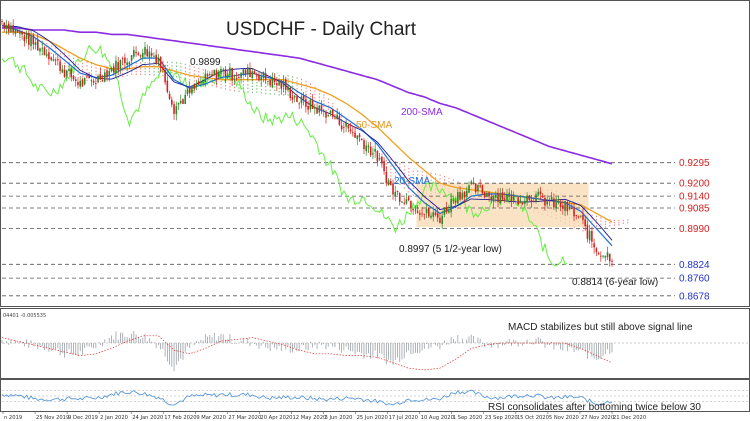 The height and width of the screenshot is (421, 750). What do you see at coordinates (694, 209) in the screenshot?
I see `level-label: 0.9085` at bounding box center [694, 209].